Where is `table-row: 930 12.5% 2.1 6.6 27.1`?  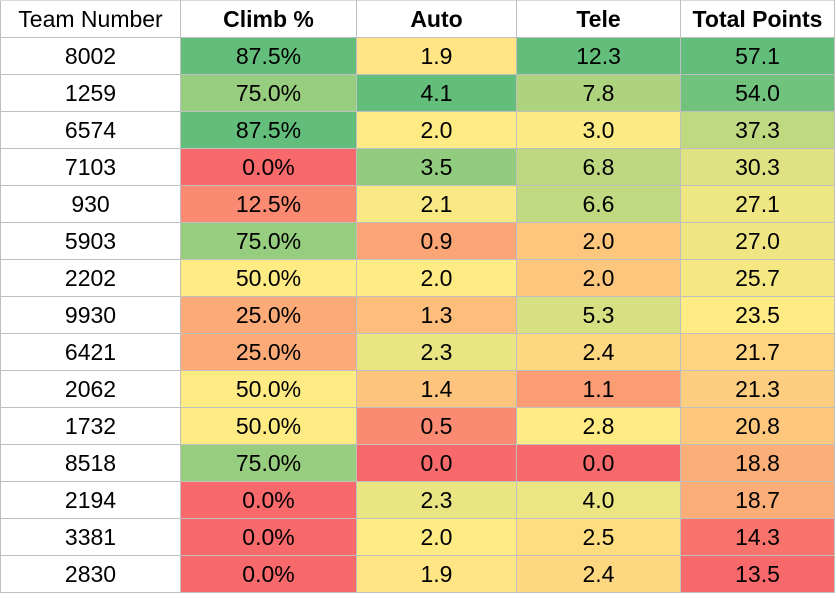 table-row: 930 12.5% 2.1 6.6 27.1 is located at coordinates (417, 204).